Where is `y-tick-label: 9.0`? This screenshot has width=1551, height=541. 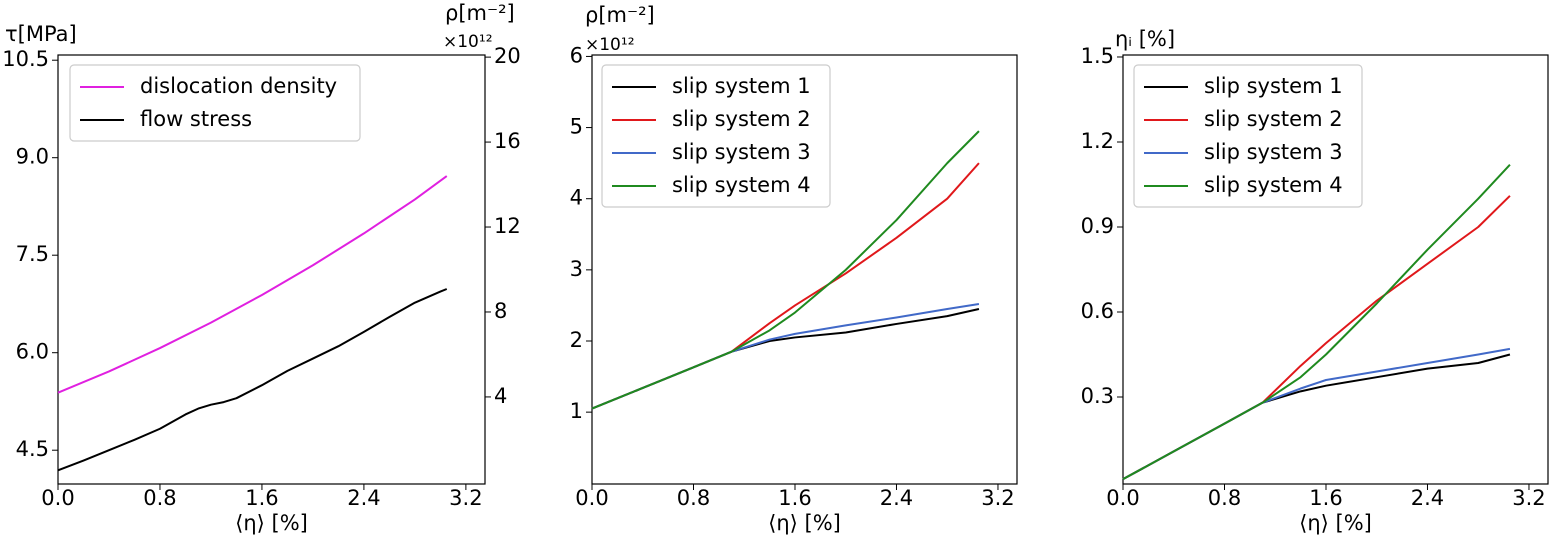 y-tick-label: 9.0 is located at coordinates (32, 157).